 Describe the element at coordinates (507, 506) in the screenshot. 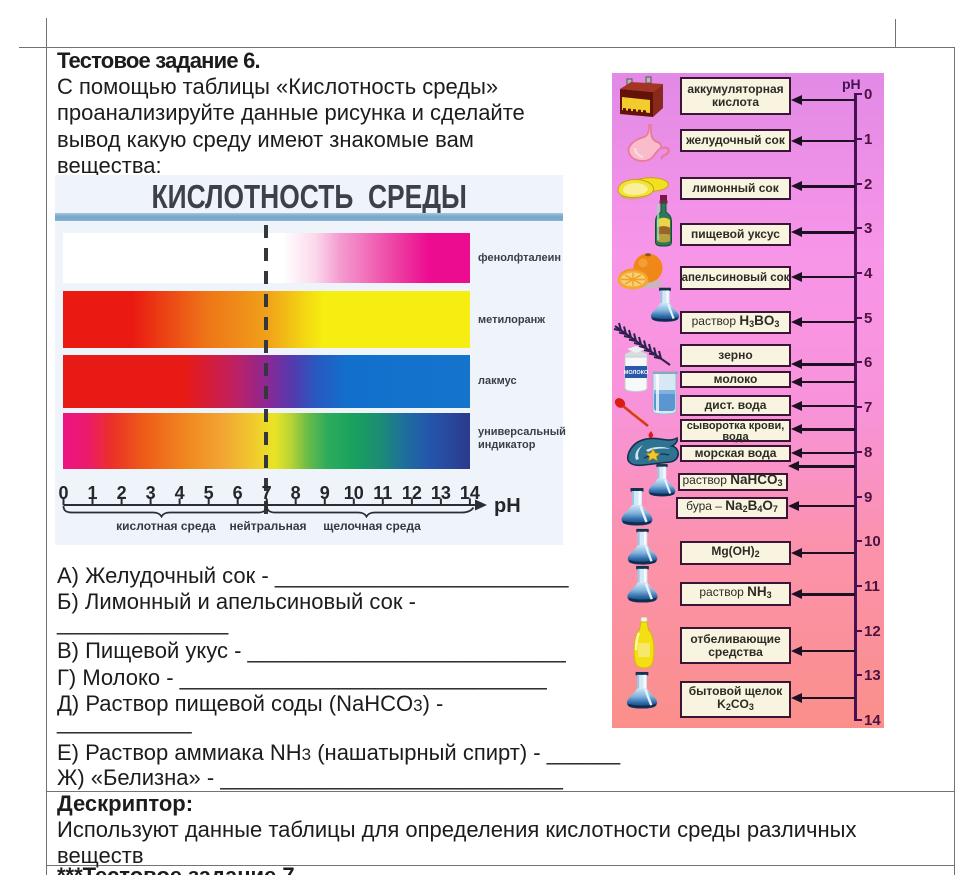

I see `svg-text: pH` at that location.